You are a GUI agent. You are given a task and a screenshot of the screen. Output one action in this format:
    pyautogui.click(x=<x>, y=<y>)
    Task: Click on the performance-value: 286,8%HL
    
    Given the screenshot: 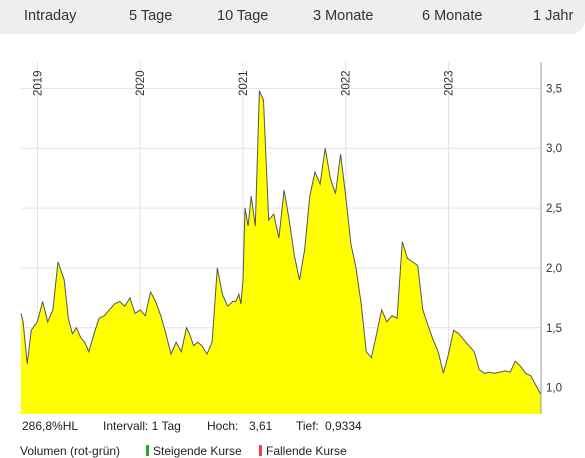 What is the action you would take?
    pyautogui.click(x=50, y=426)
    